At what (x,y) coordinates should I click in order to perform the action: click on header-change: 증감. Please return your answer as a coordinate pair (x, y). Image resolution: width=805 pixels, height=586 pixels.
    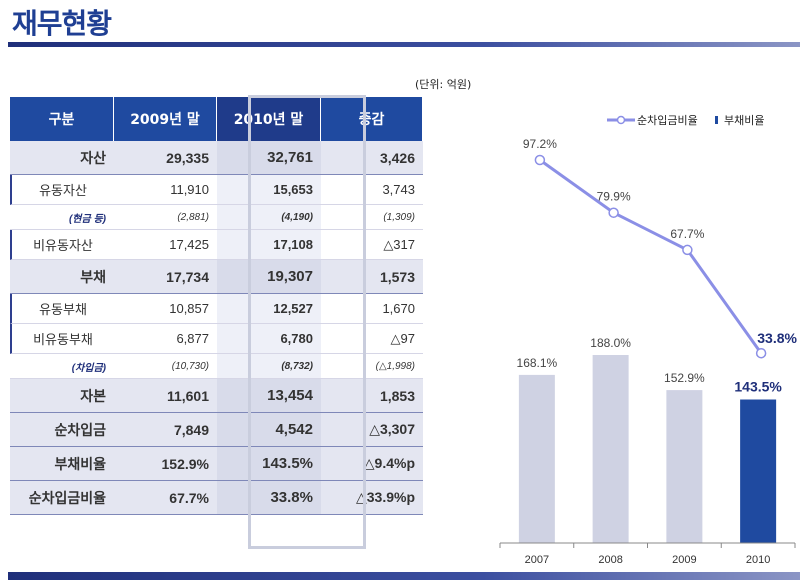
    Looking at the image, I should click on (372, 119).